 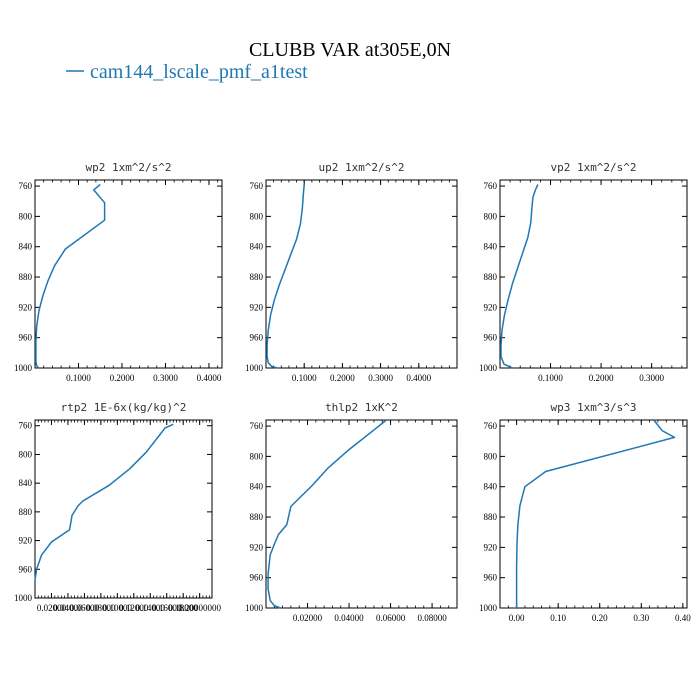 I want to click on x-tick-label: 0.00, so click(x=517, y=618).